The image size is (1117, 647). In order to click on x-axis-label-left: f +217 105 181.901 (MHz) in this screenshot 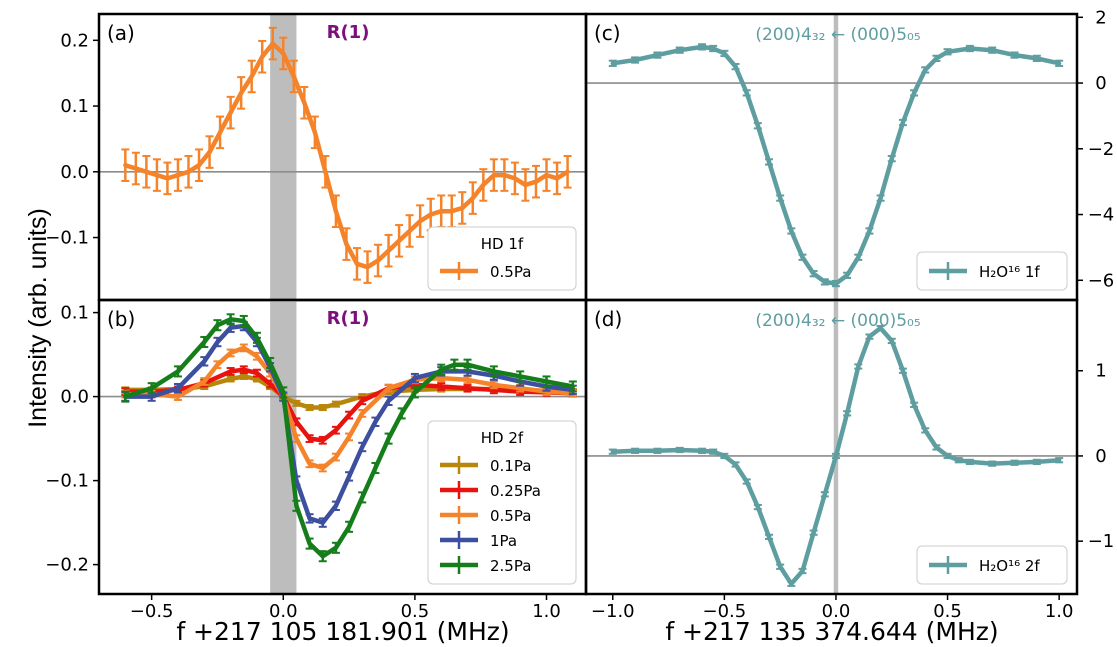, I will do `click(342, 631)`.